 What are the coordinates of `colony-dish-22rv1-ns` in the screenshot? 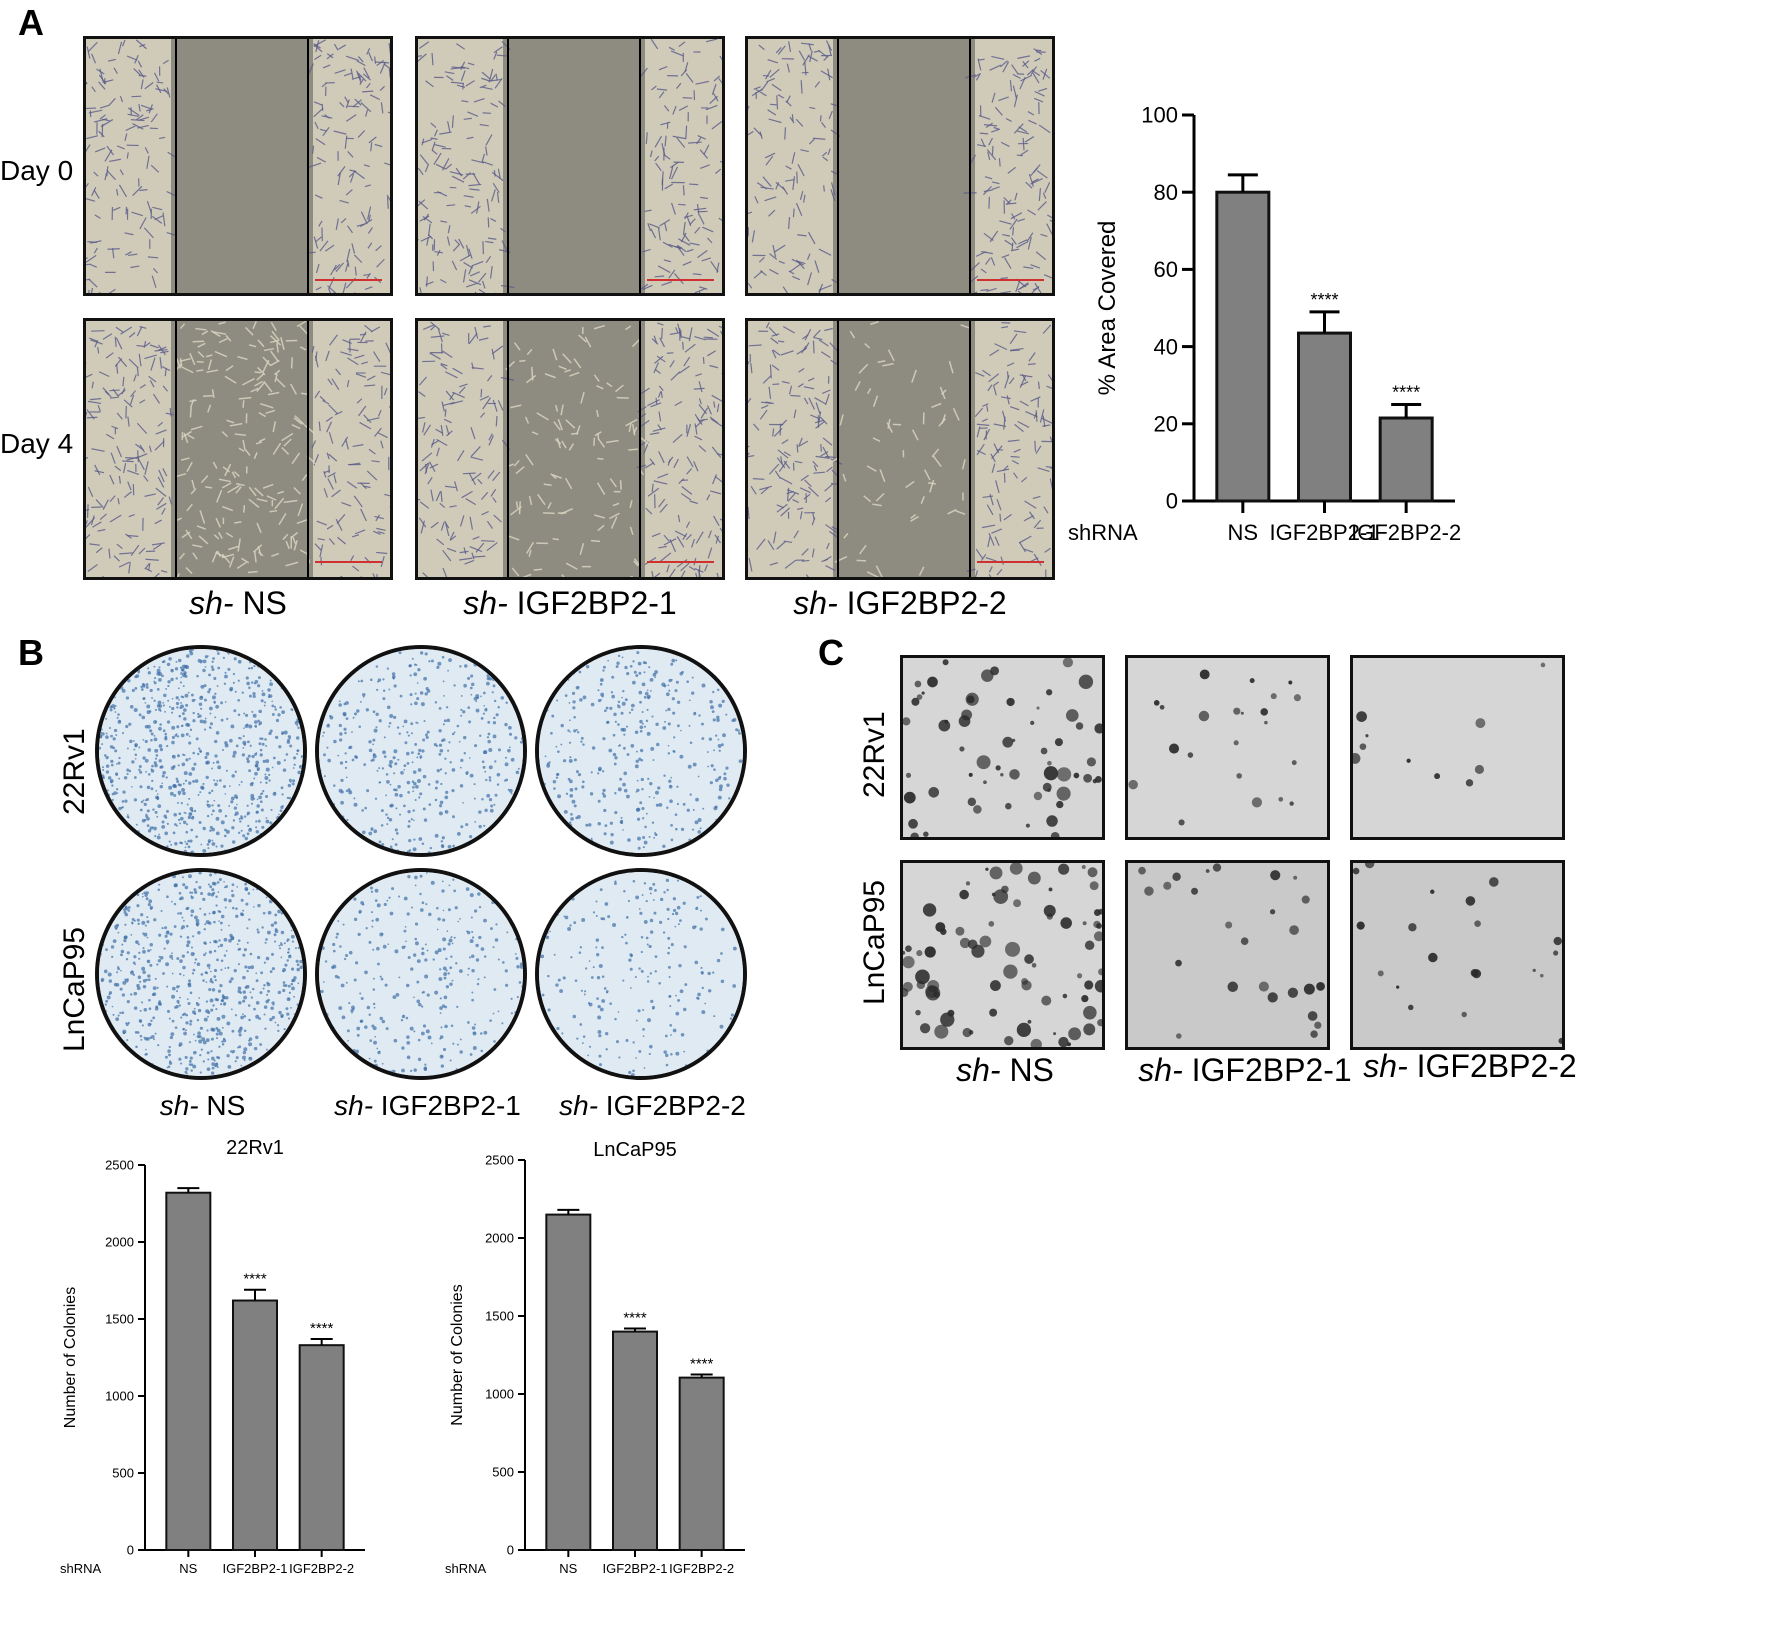 It's located at (201, 751).